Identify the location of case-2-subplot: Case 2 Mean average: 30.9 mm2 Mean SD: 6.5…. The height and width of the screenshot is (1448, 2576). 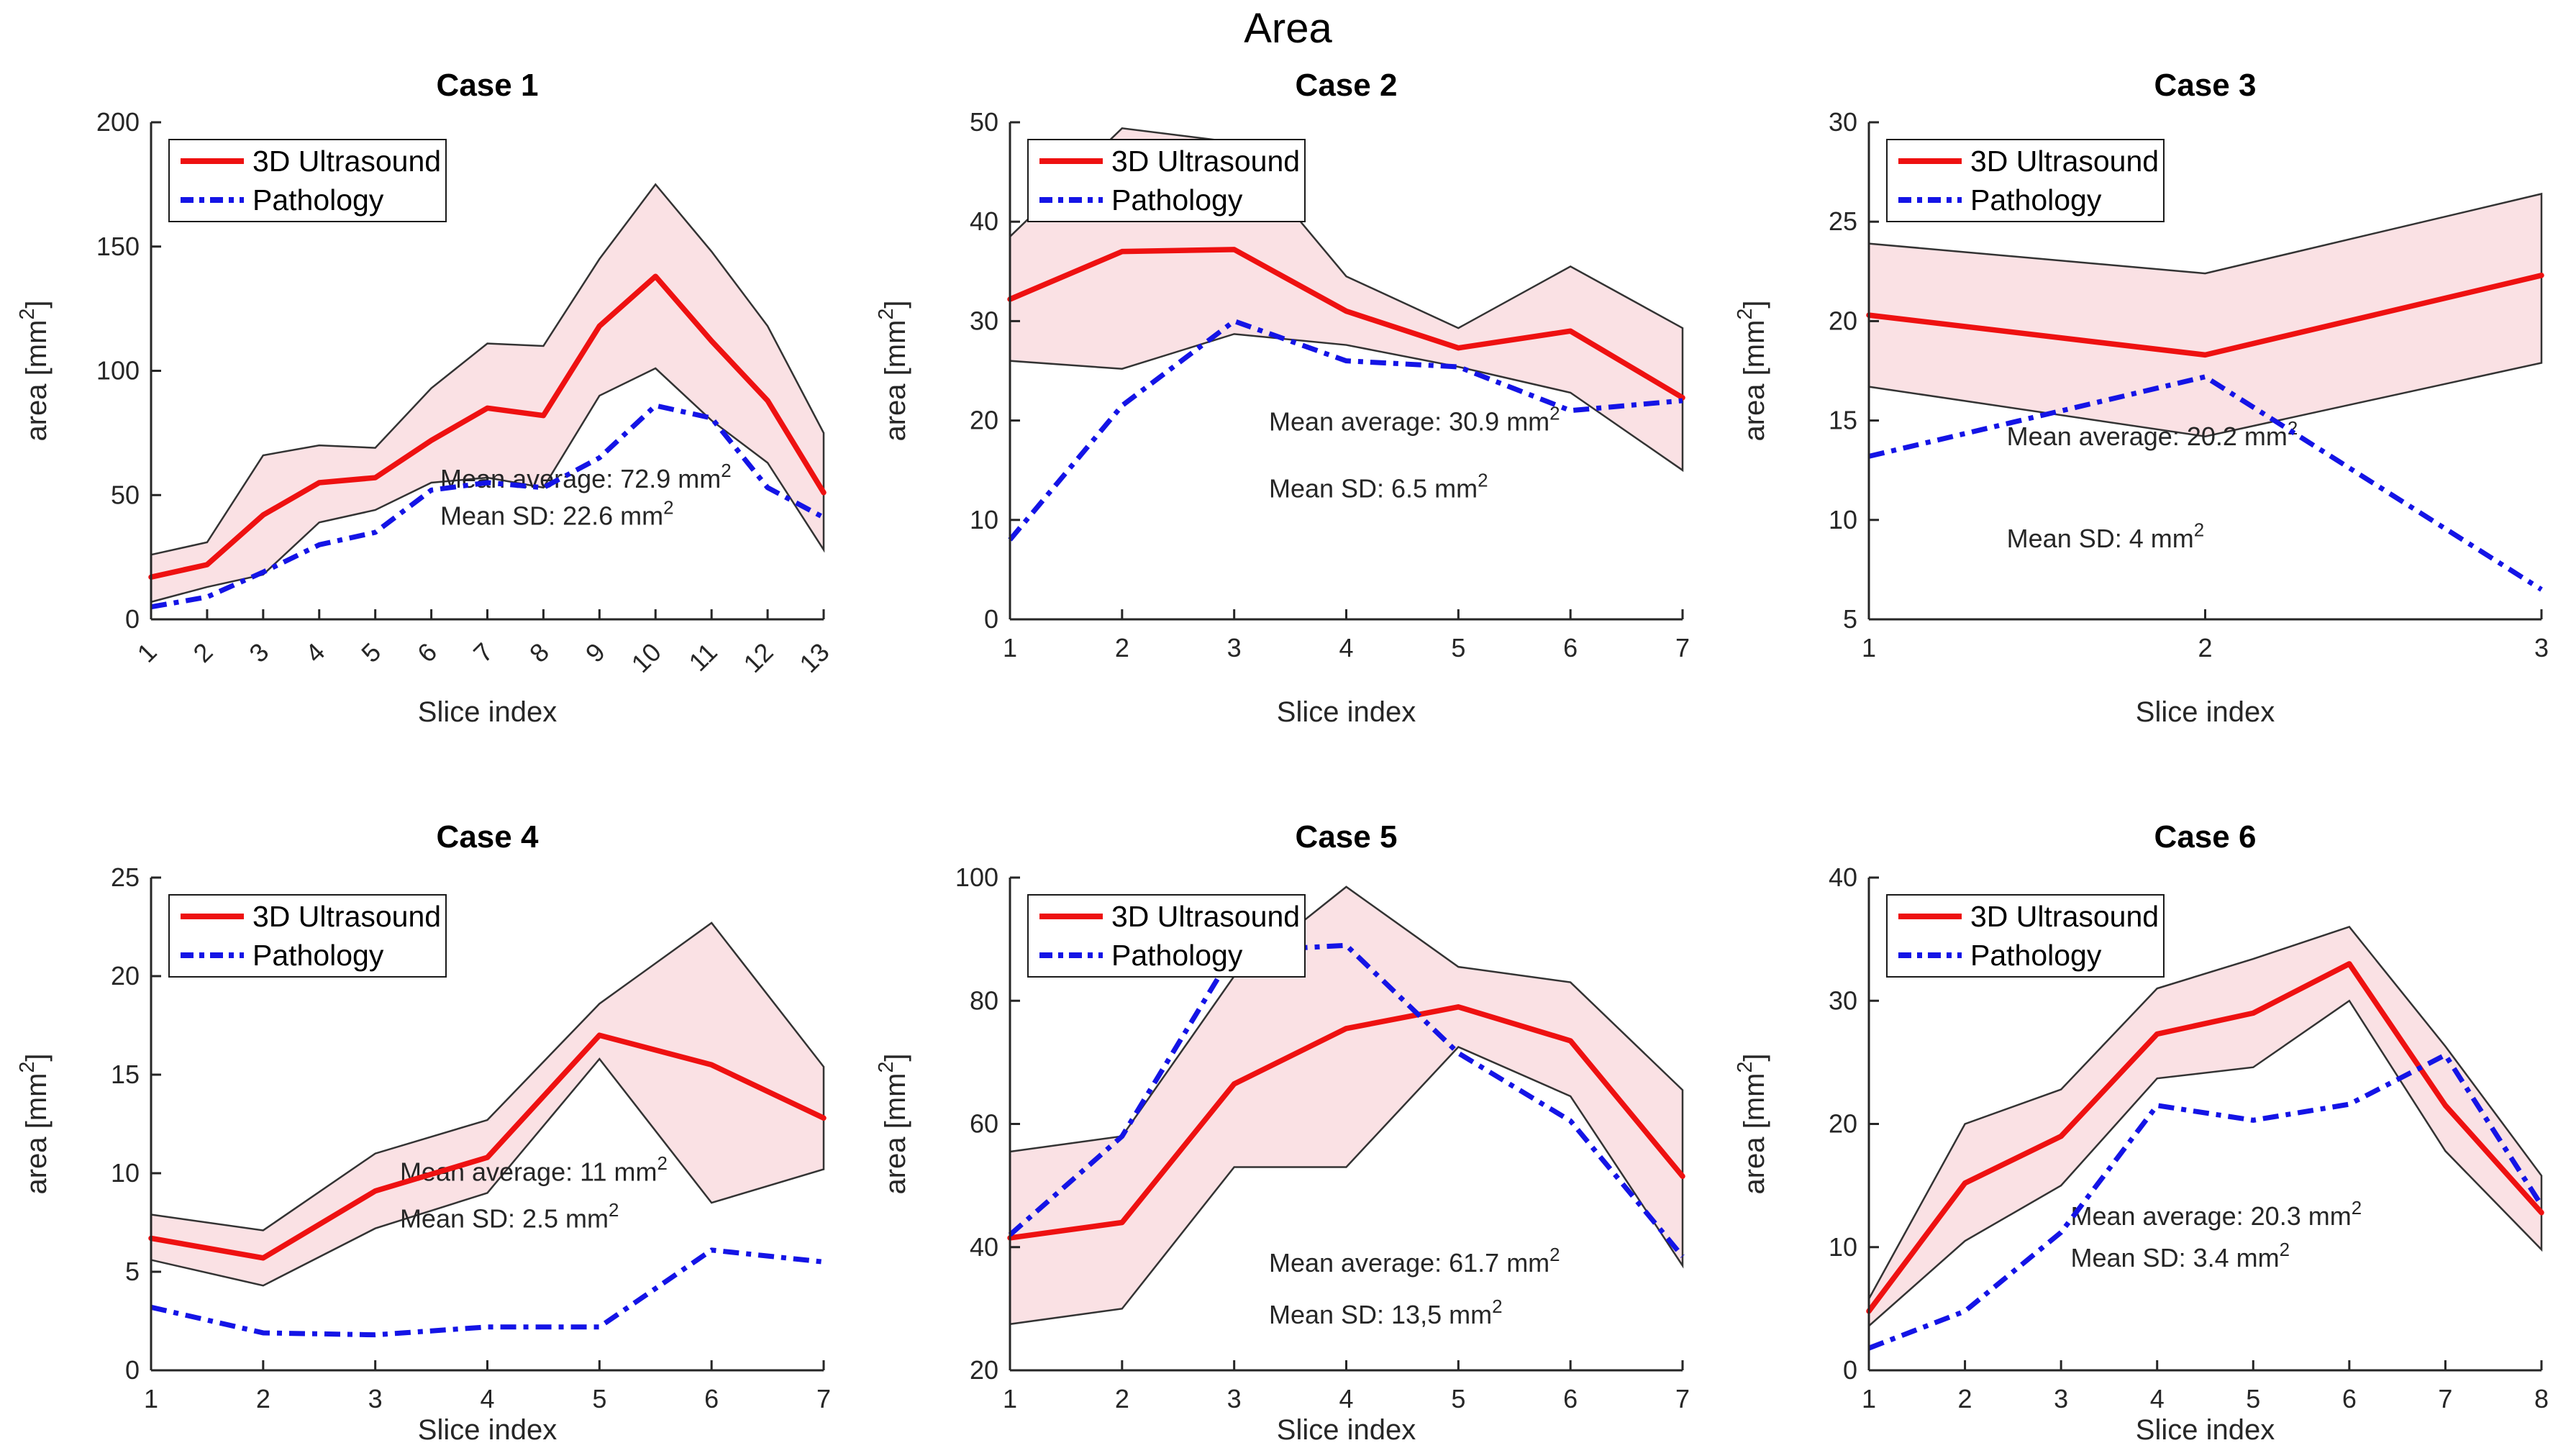
(1282, 398).